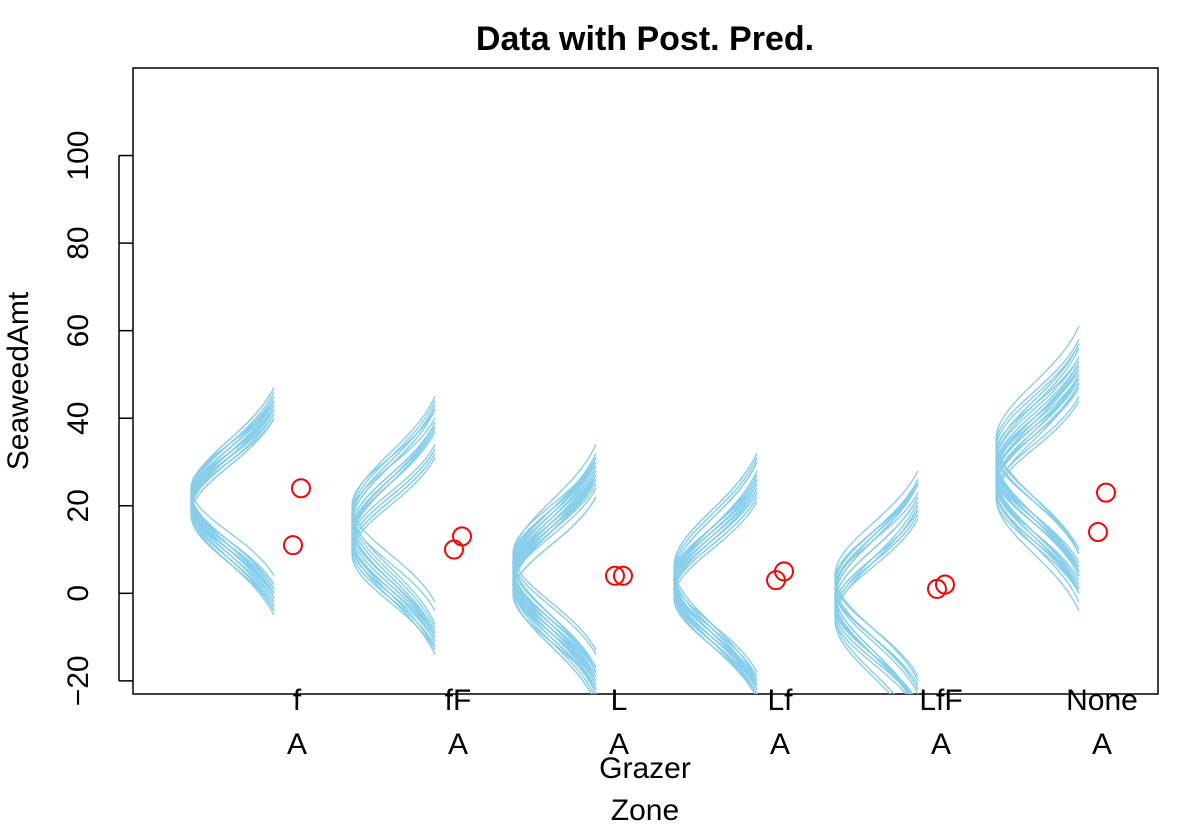 The width and height of the screenshot is (1192, 836). I want to click on x-tick-label-grazer: None, so click(1102, 700).